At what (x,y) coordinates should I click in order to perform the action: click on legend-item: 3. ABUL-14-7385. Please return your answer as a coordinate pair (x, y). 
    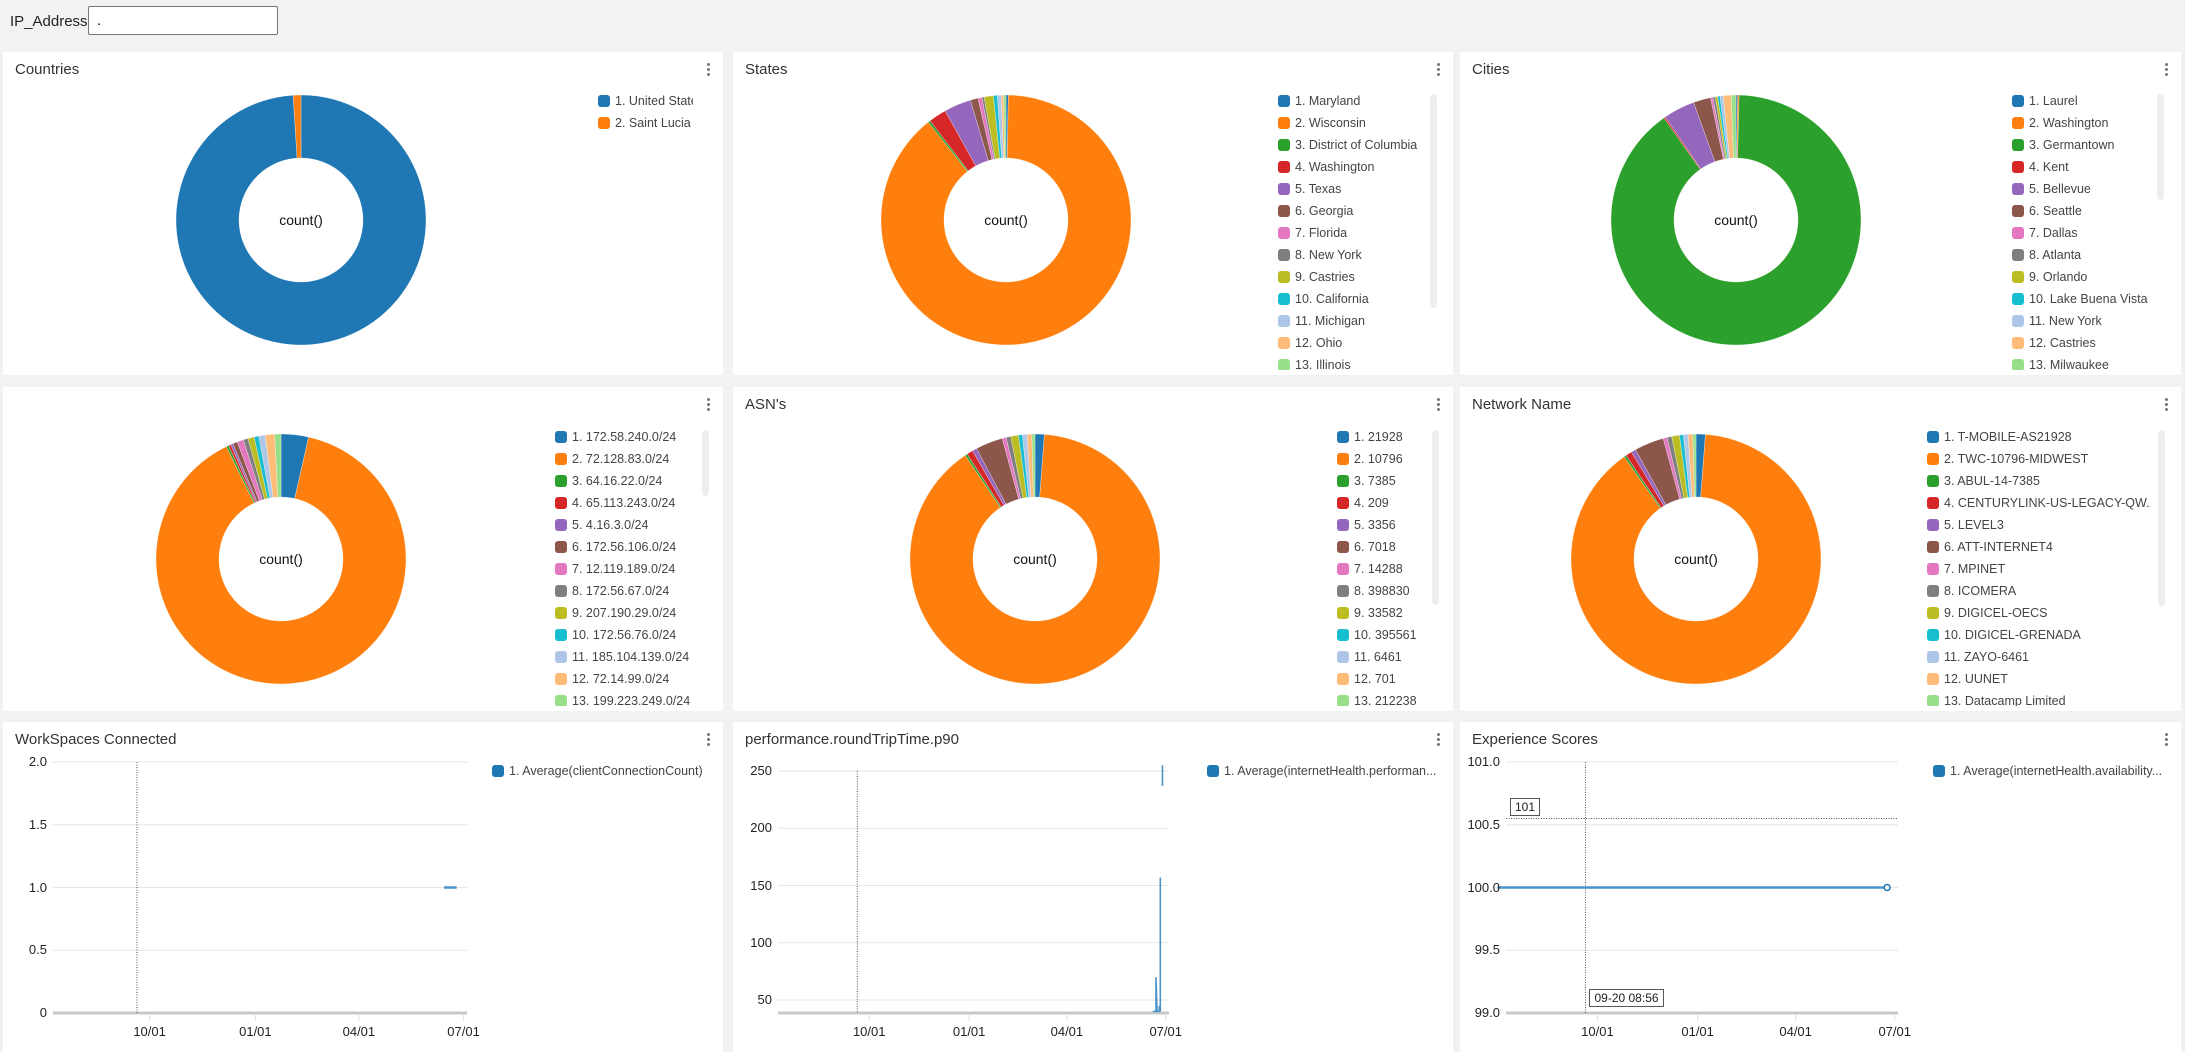
    Looking at the image, I should click on (2039, 481).